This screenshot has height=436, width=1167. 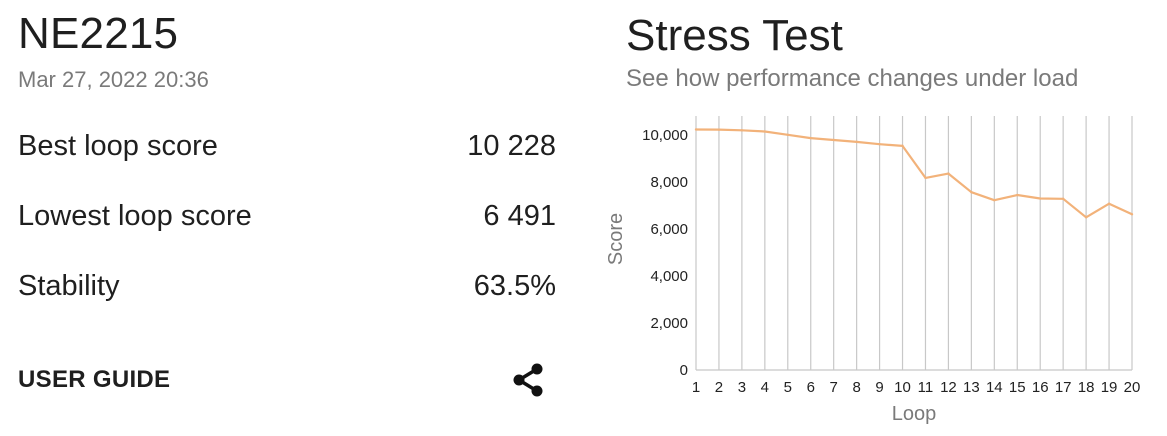 I want to click on score-series, so click(x=914, y=173).